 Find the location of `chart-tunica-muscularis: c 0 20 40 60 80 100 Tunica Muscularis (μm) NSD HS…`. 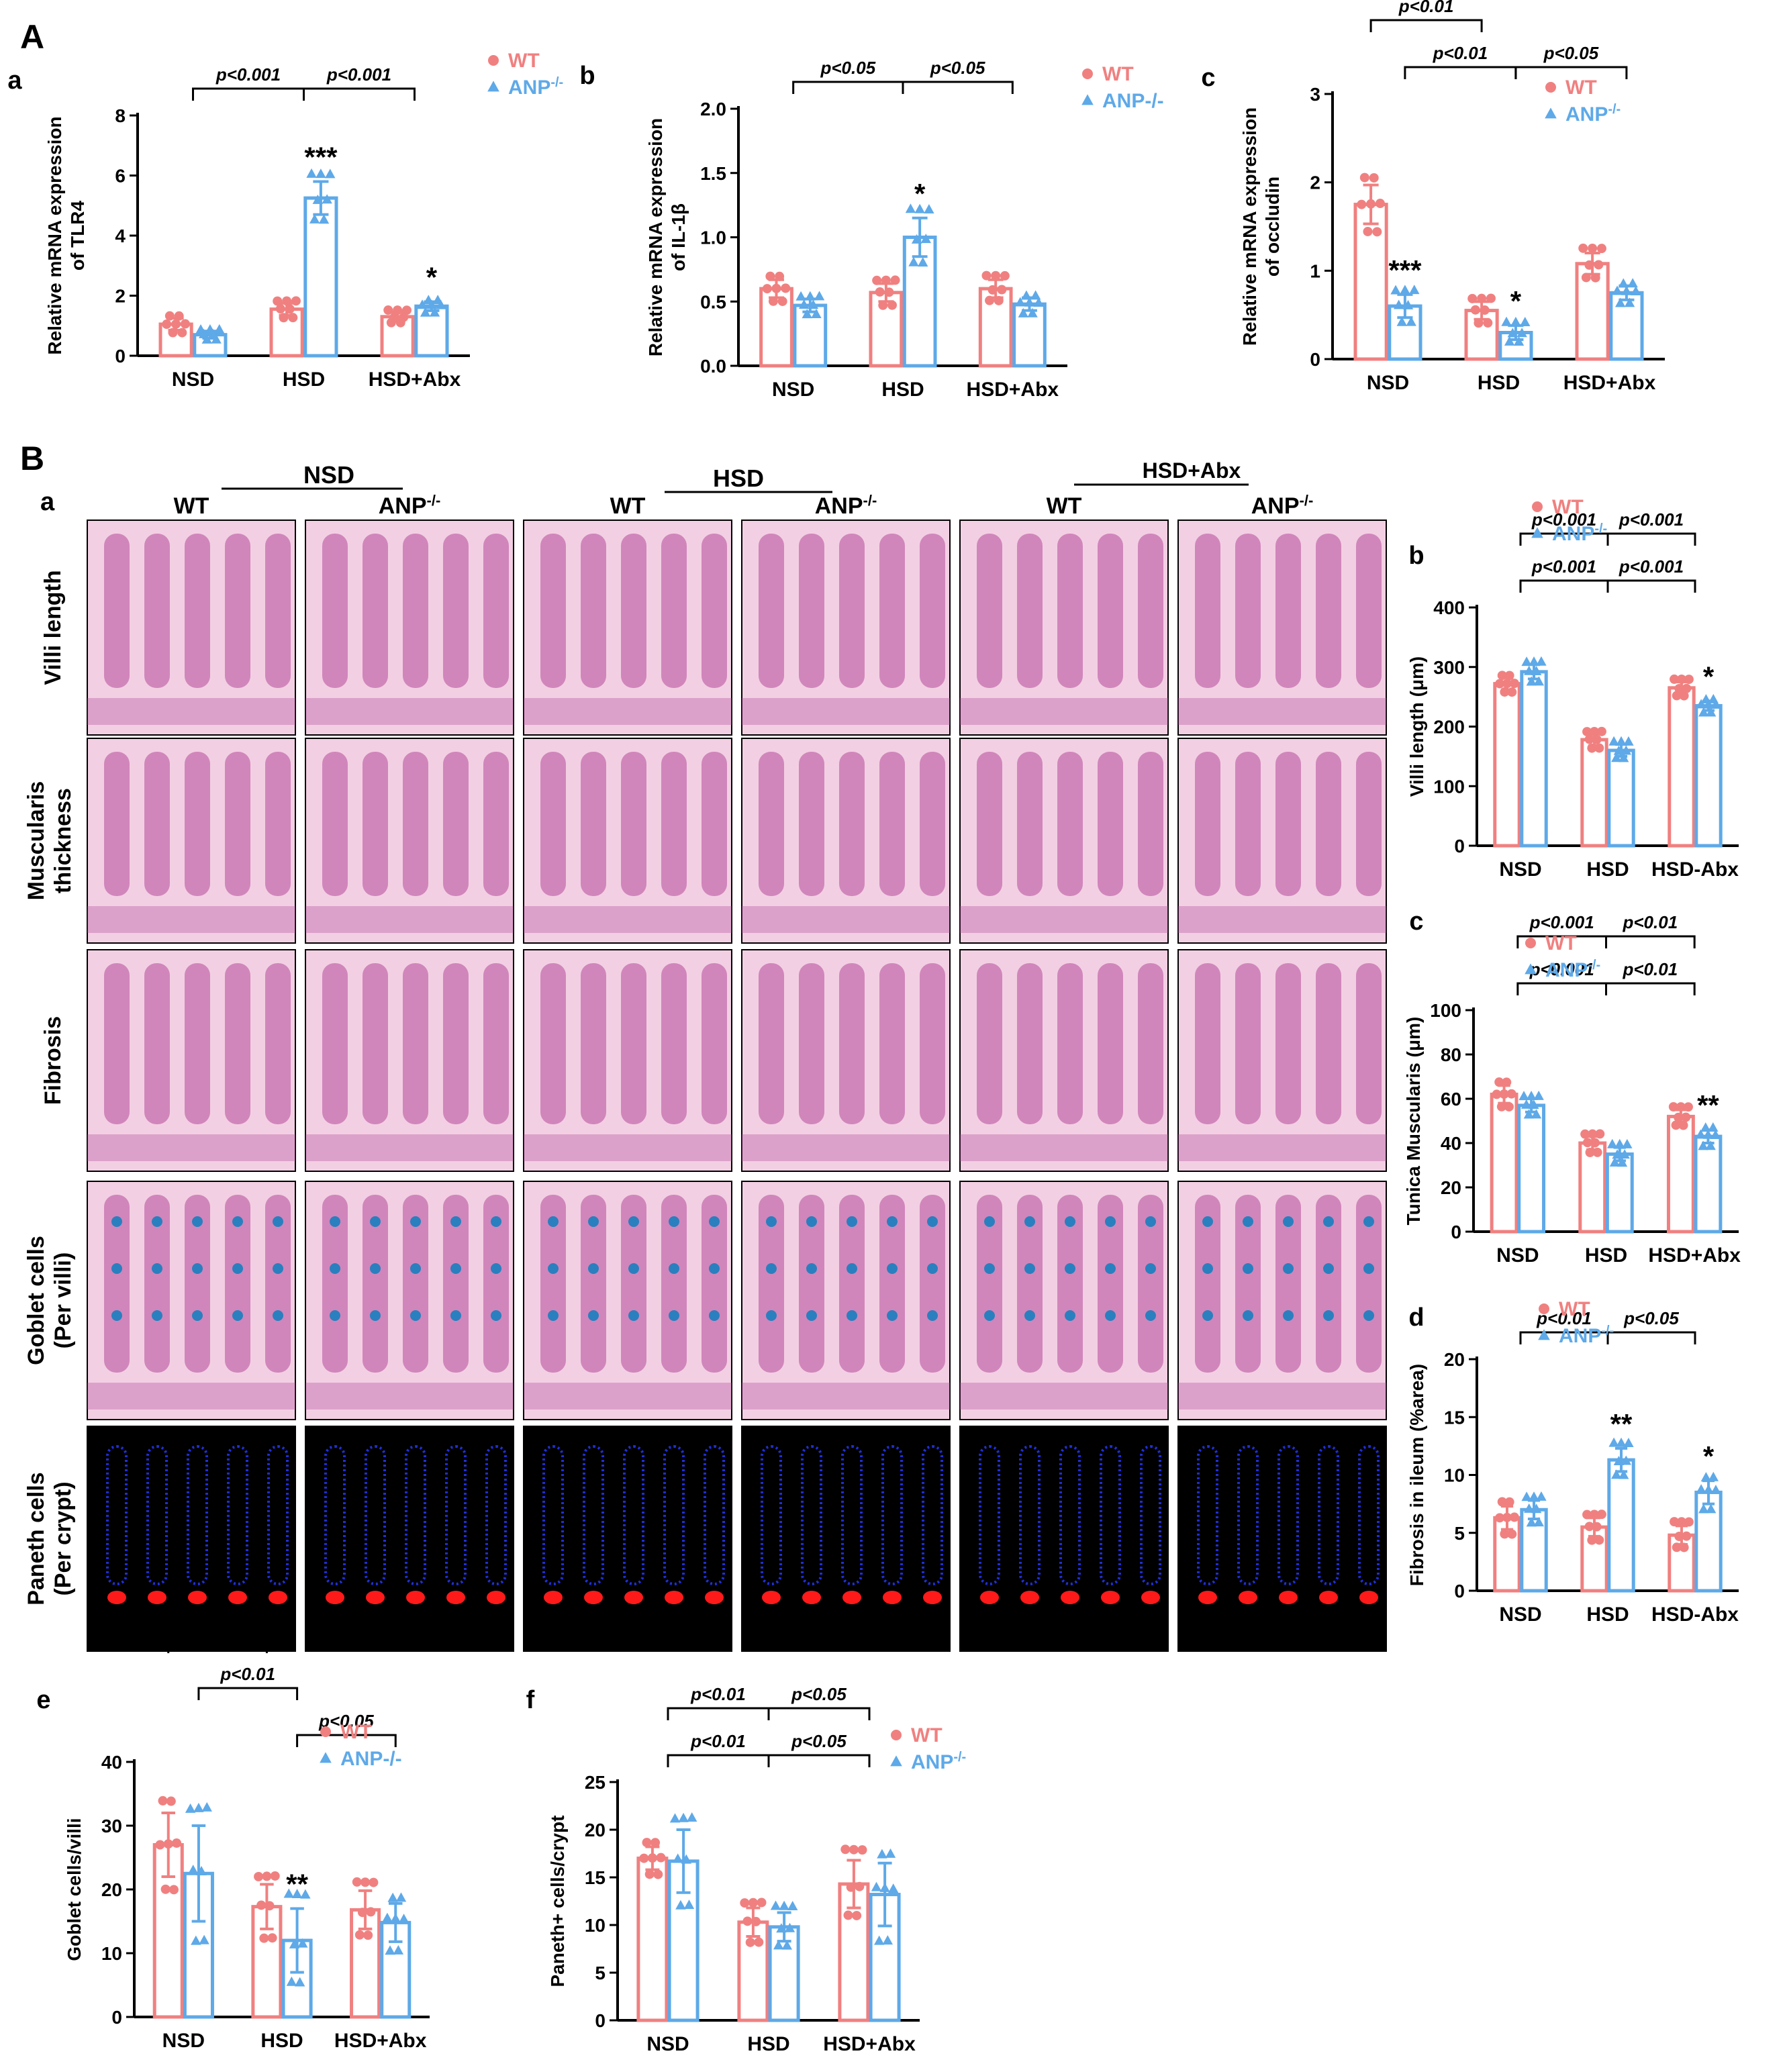

chart-tunica-muscularis: c 0 20 40 60 80 100 Tunica Muscularis (μm) NSD HS… is located at coordinates (1572, 1087).